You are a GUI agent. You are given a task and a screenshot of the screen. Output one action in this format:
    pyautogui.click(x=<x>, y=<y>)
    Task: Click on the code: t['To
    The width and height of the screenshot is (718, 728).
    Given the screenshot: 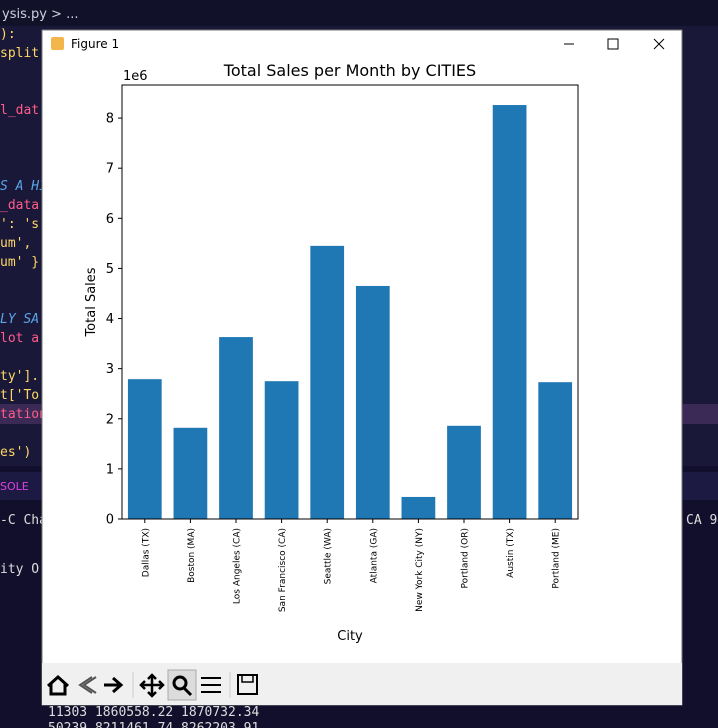 What is the action you would take?
    pyautogui.click(x=19, y=395)
    